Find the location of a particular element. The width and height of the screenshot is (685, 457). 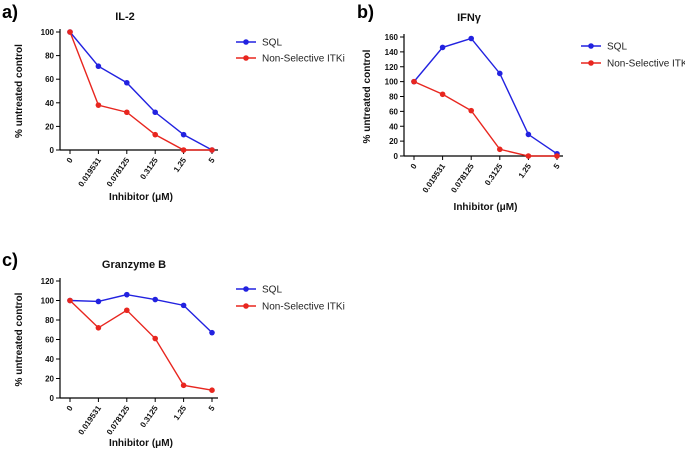

chart-title: IL-2 is located at coordinates (125, 17).